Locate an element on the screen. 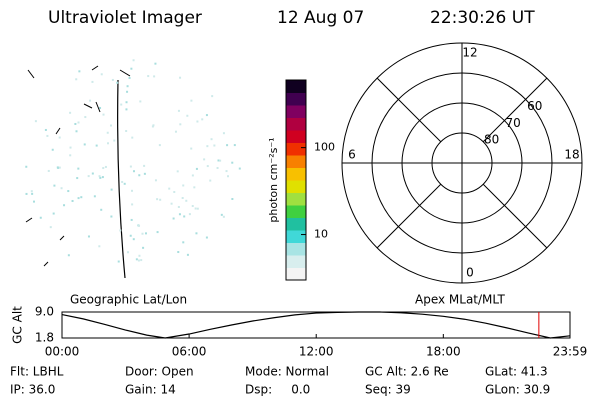  right-label: Apex MLat/MLT is located at coordinates (460, 300).